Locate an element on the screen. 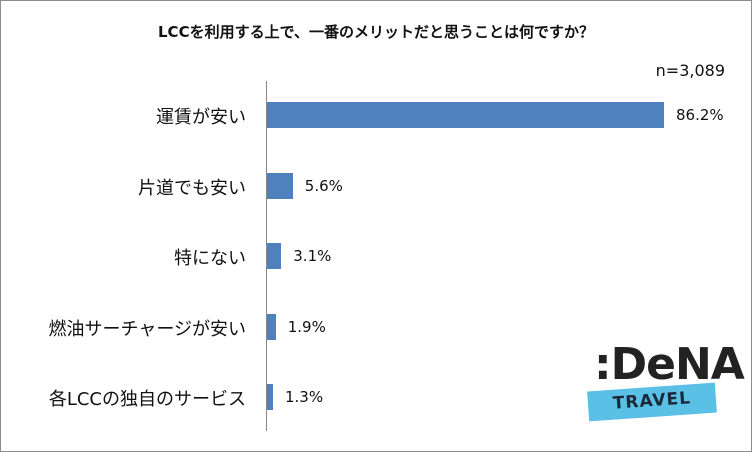  logo-wordmark: :DeNA is located at coordinates (669, 364).